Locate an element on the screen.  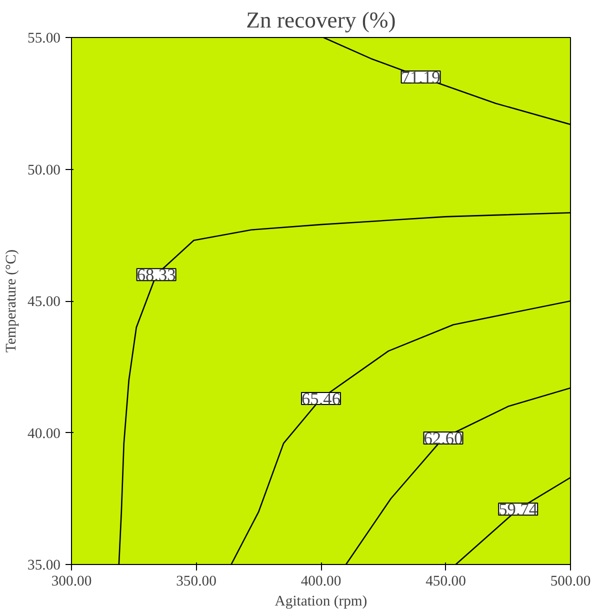
x-tick-label: 450.00 is located at coordinates (446, 582).